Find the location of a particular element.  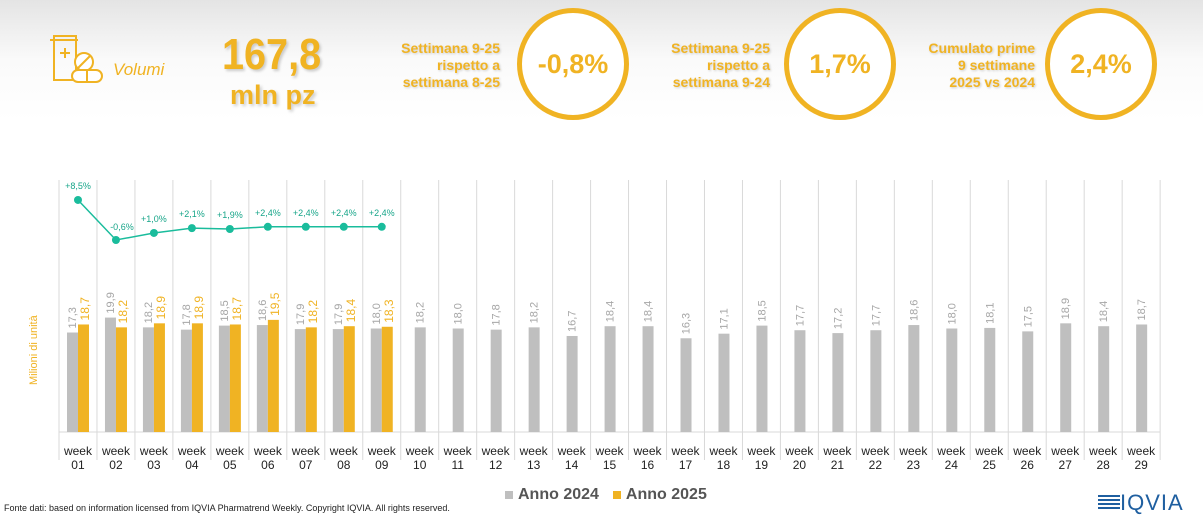

legend-2024: Anno 2024 is located at coordinates (552, 495).